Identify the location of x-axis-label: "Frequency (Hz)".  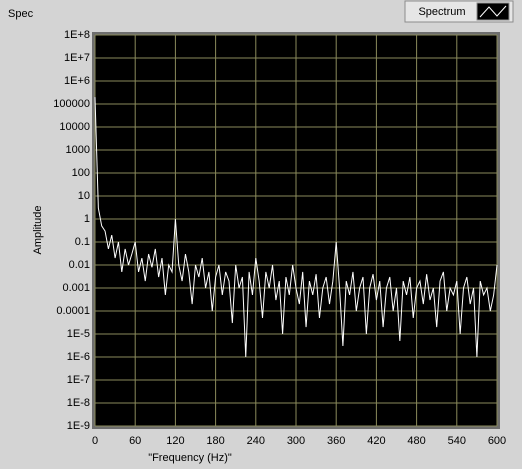
(190, 458).